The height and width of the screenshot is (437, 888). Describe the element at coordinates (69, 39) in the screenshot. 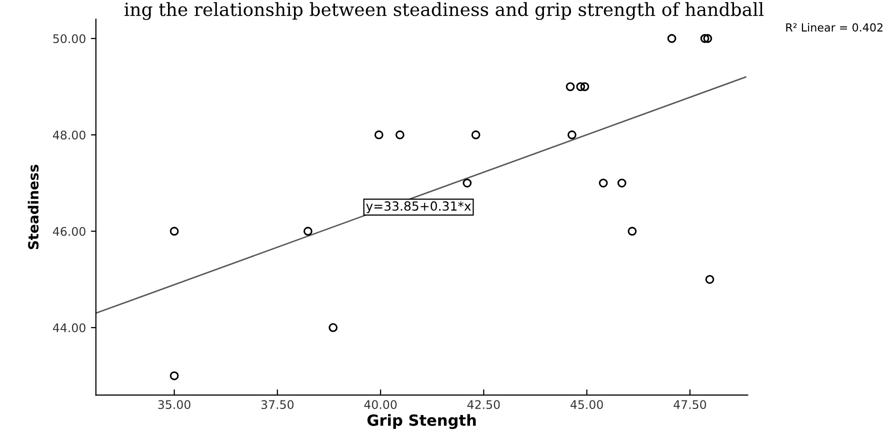

I see `y-tick-label: 50.00` at that location.